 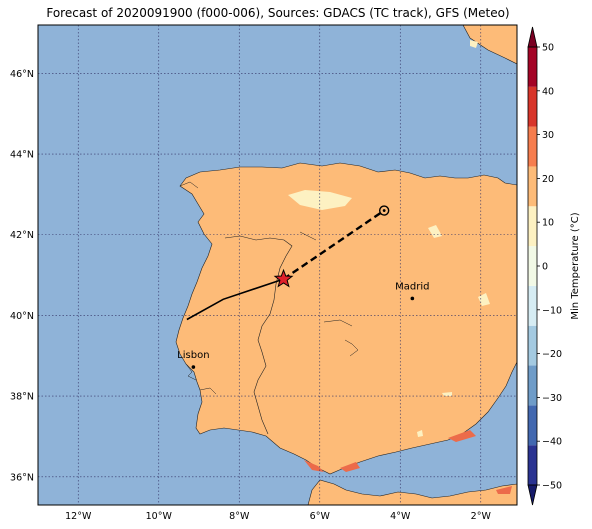 I want to click on colorbar-tick-label: −40, so click(x=552, y=442).